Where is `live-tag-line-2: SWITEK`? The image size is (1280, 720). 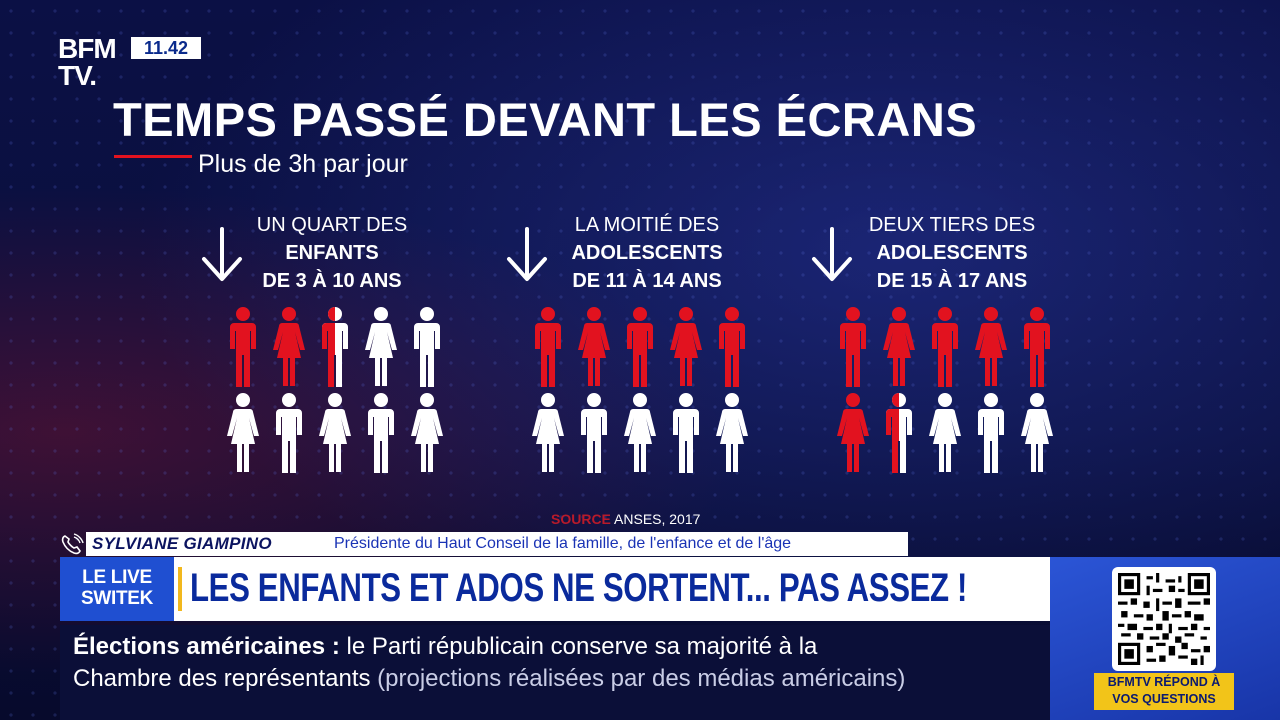
live-tag-line-2: SWITEK is located at coordinates (117, 598).